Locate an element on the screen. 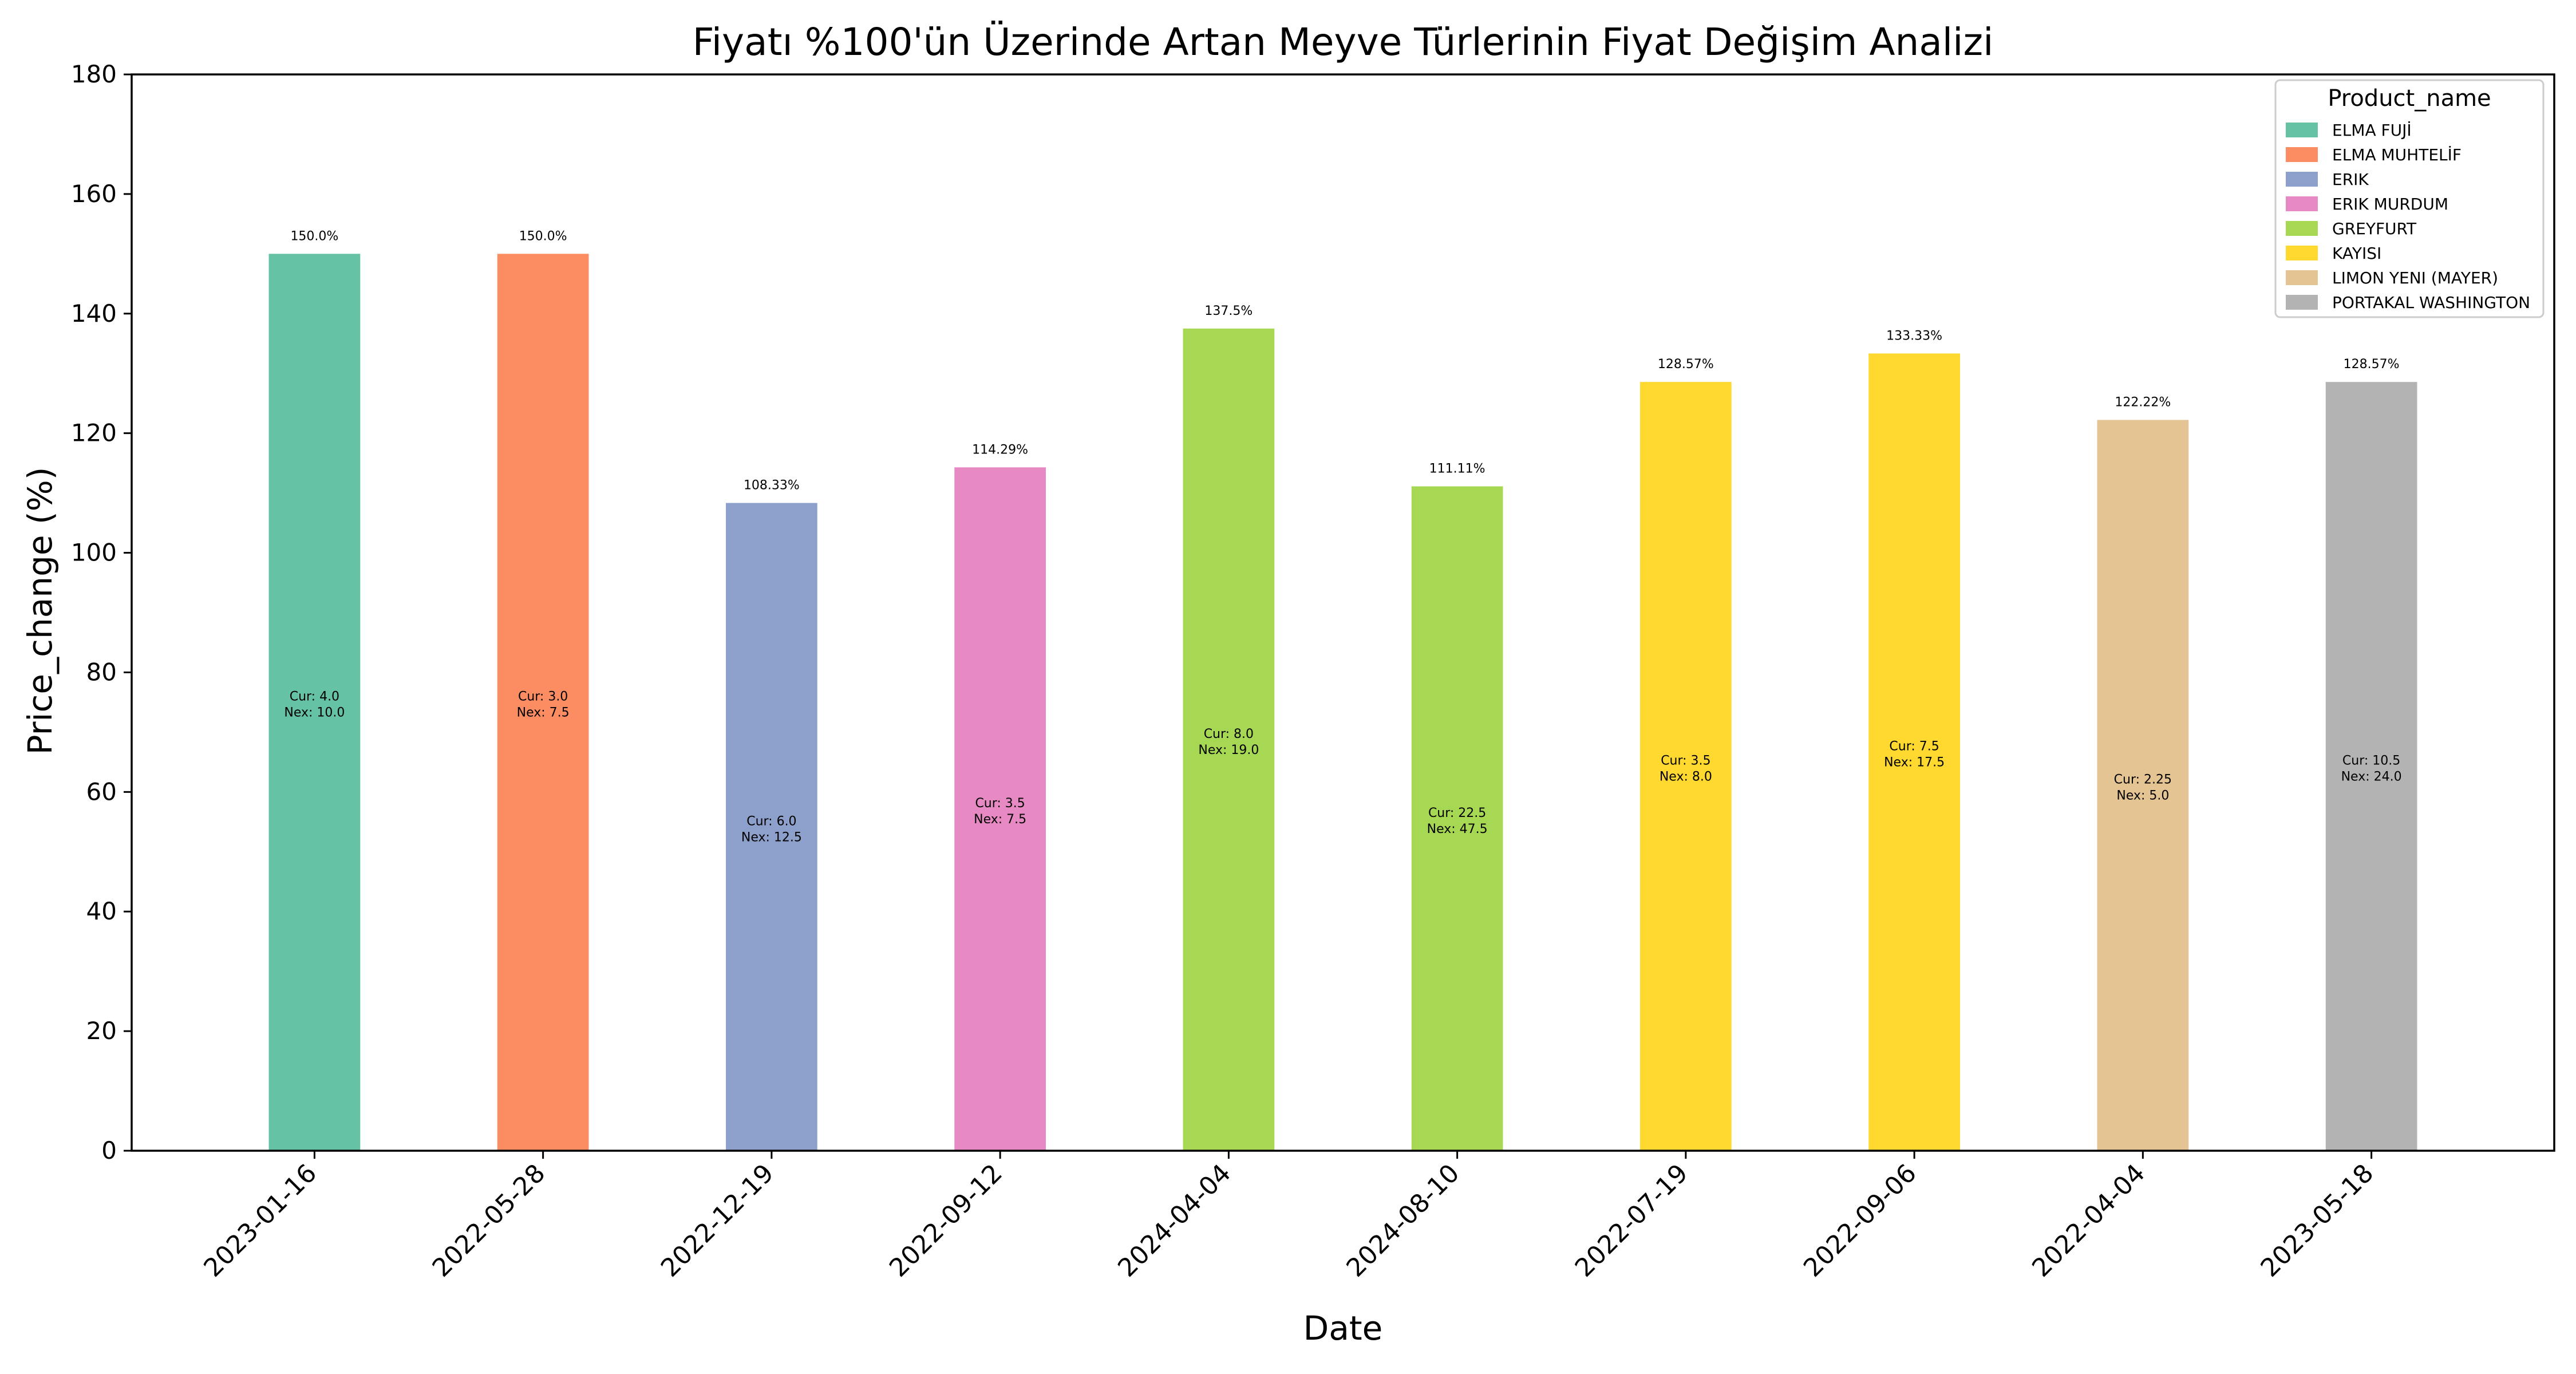 Image resolution: width=2576 pixels, height=1374 pixels. y-axis-label: Price_change (%) is located at coordinates (40, 611).